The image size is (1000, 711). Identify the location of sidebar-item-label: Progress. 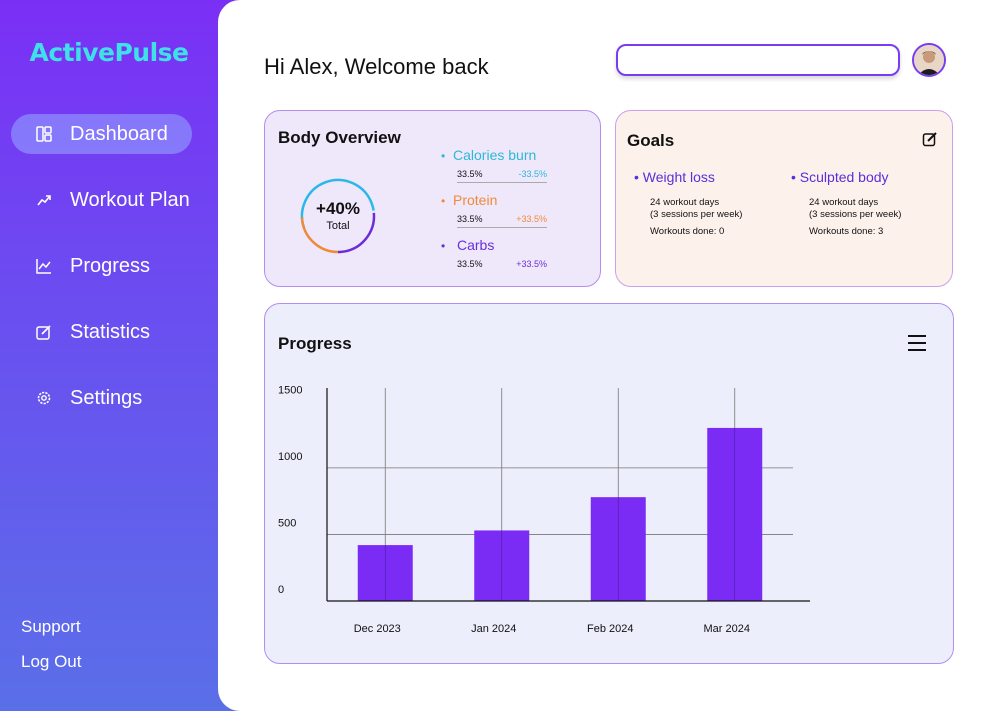
(110, 265).